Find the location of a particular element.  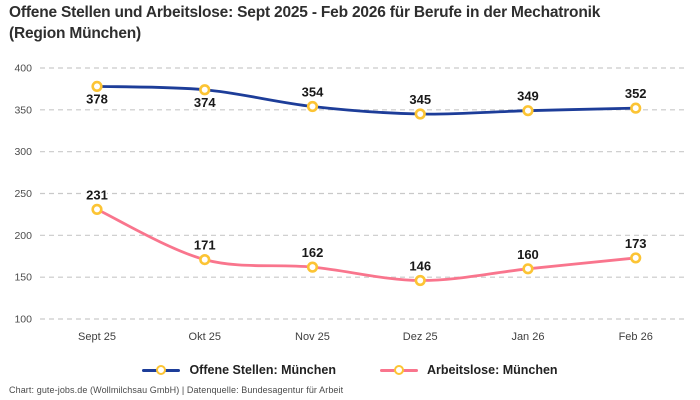

data-point-label: 231 is located at coordinates (97, 194).